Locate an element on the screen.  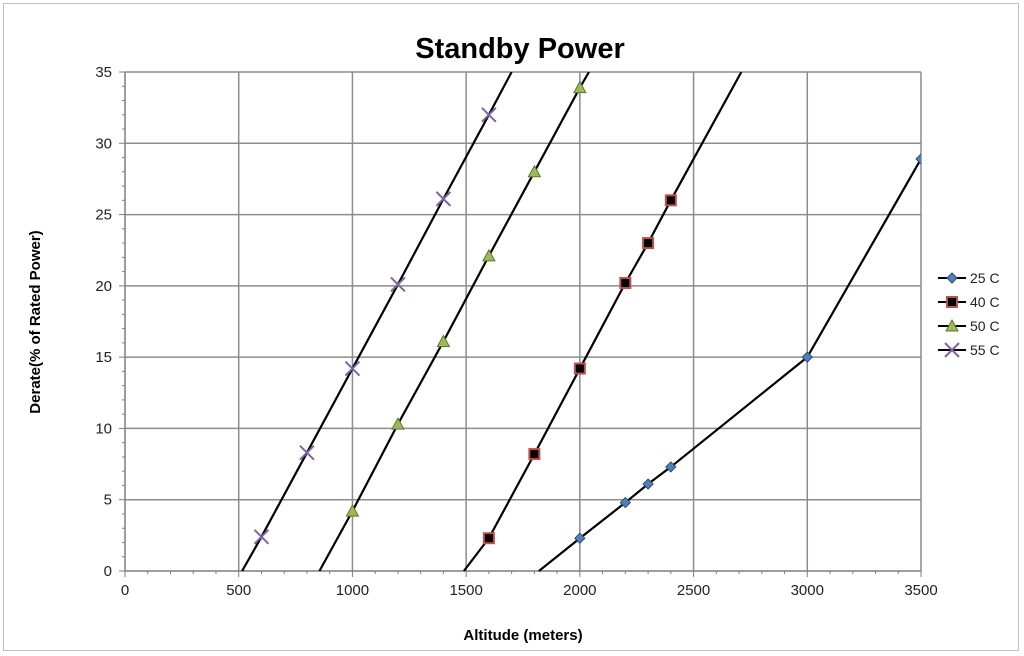
x-tick-label: 3500 is located at coordinates (920, 590).